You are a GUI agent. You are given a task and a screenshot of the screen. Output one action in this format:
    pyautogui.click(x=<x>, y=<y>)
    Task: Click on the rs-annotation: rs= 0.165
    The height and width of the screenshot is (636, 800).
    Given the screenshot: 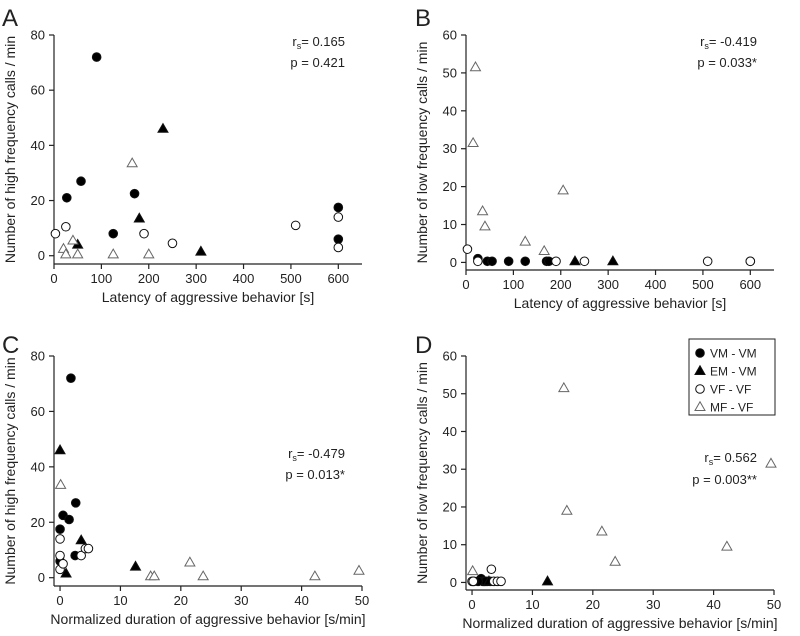 What is the action you would take?
    pyautogui.click(x=318, y=42)
    